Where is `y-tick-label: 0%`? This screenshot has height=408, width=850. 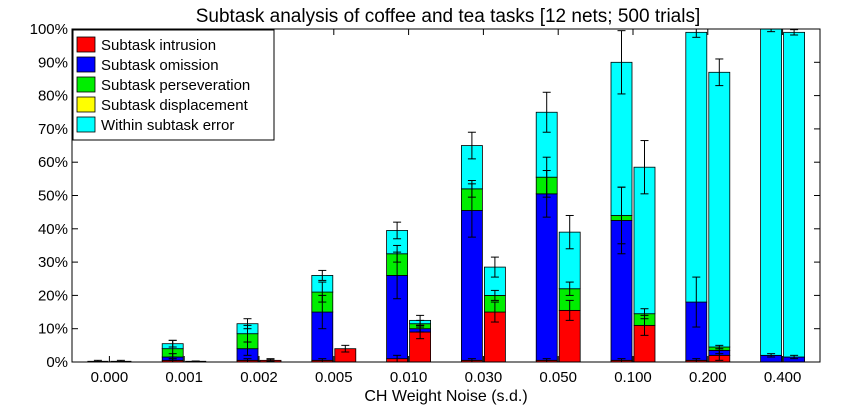
y-tick-label: 0% is located at coordinates (57, 362).